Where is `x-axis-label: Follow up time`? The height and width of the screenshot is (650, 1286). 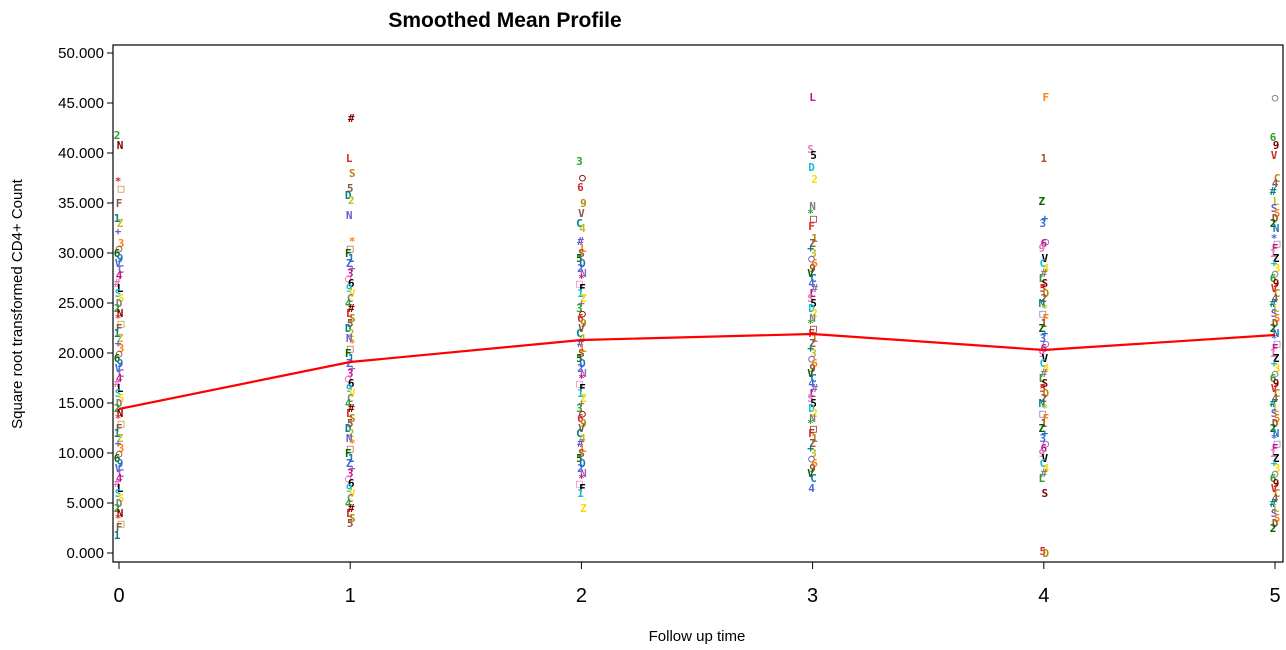 x-axis-label: Follow up time is located at coordinates (697, 636).